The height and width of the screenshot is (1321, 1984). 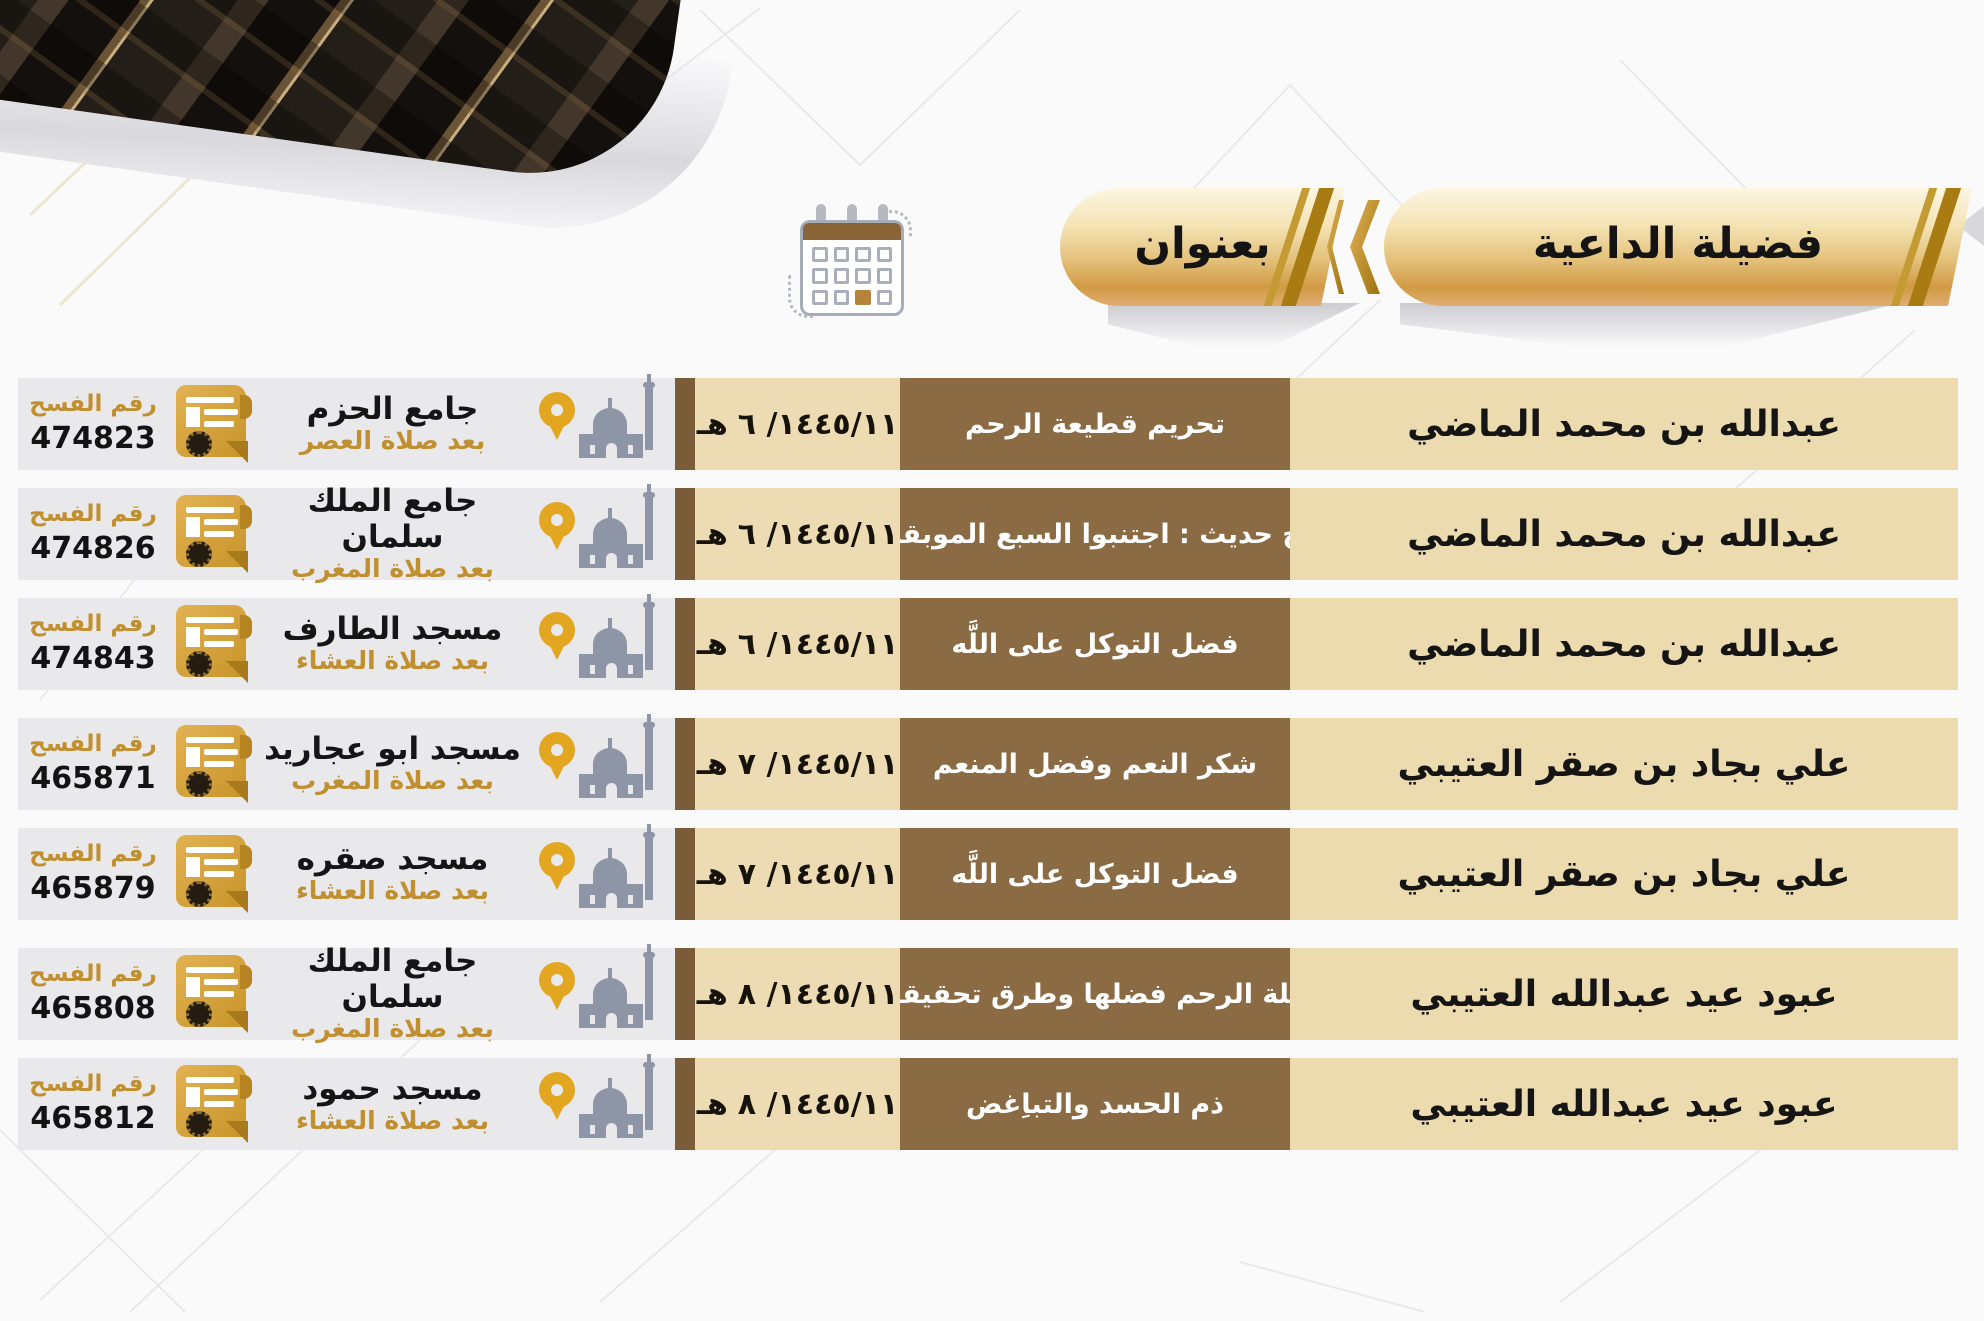 I want to click on lecture-title: شرح حديث : اجتنبوا السبع الموبقات.., so click(x=1095, y=534).